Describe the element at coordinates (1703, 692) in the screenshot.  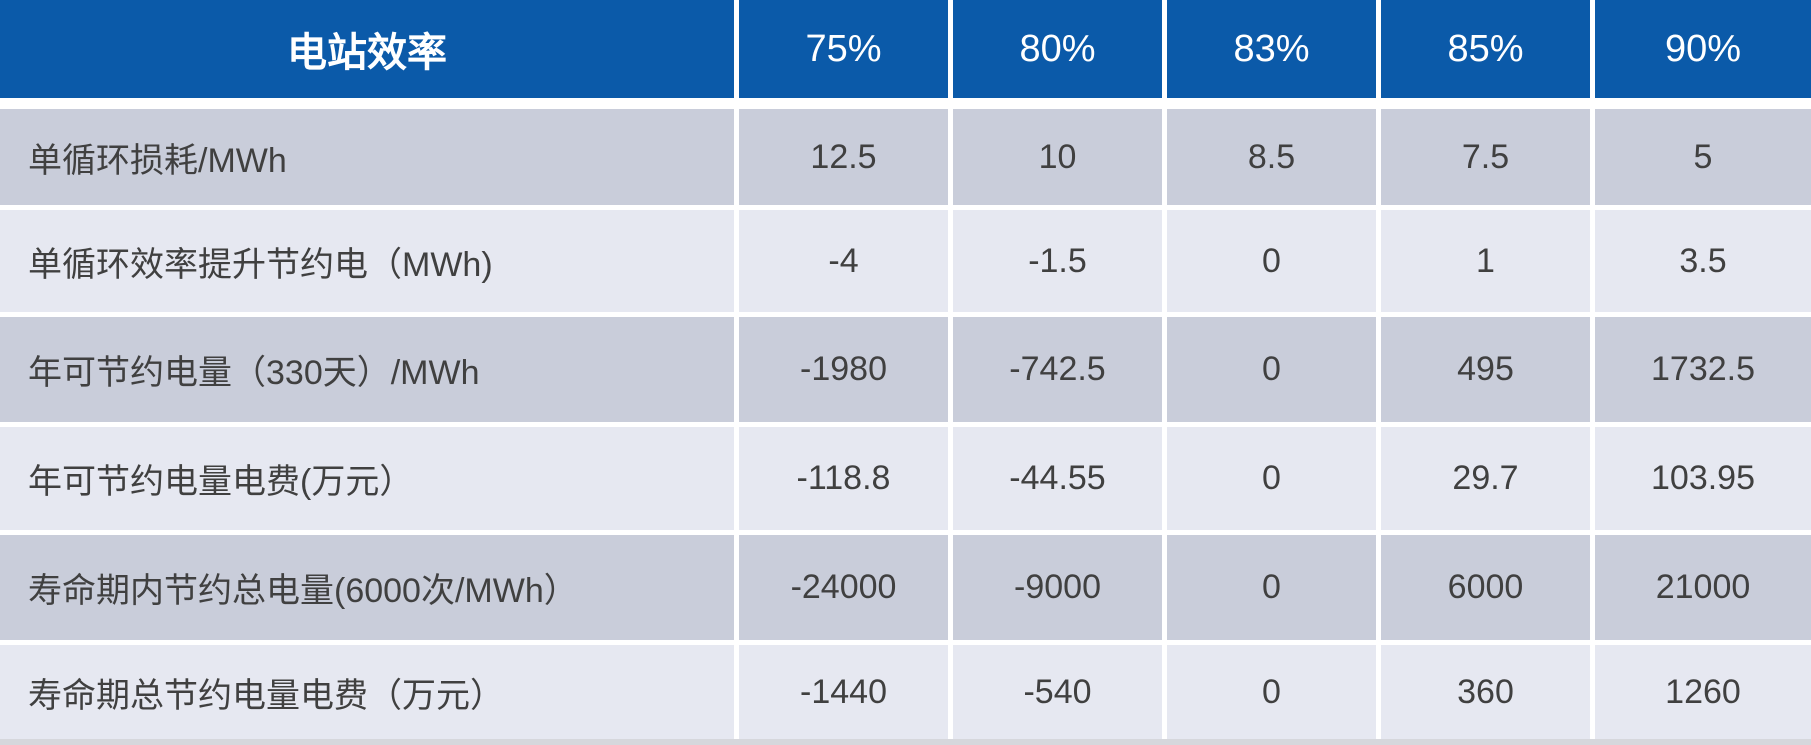
I see `table-cell: 1260` at that location.